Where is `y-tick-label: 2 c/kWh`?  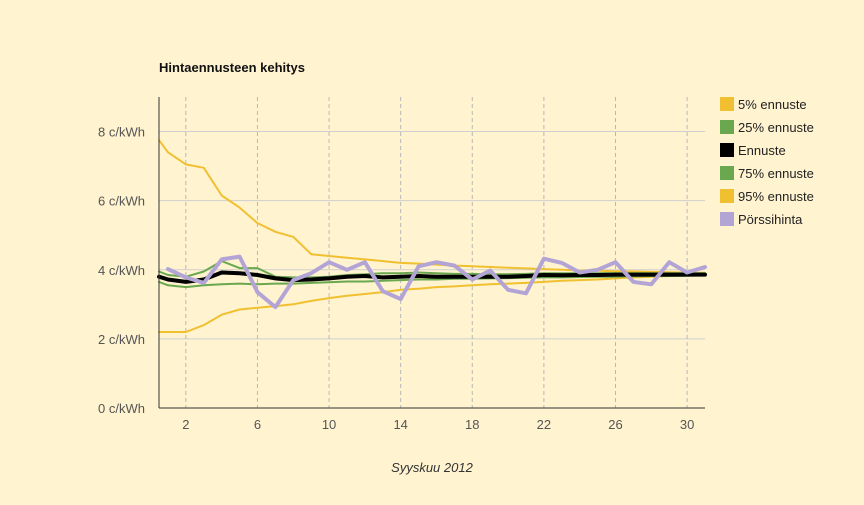 y-tick-label: 2 c/kWh is located at coordinates (121, 339).